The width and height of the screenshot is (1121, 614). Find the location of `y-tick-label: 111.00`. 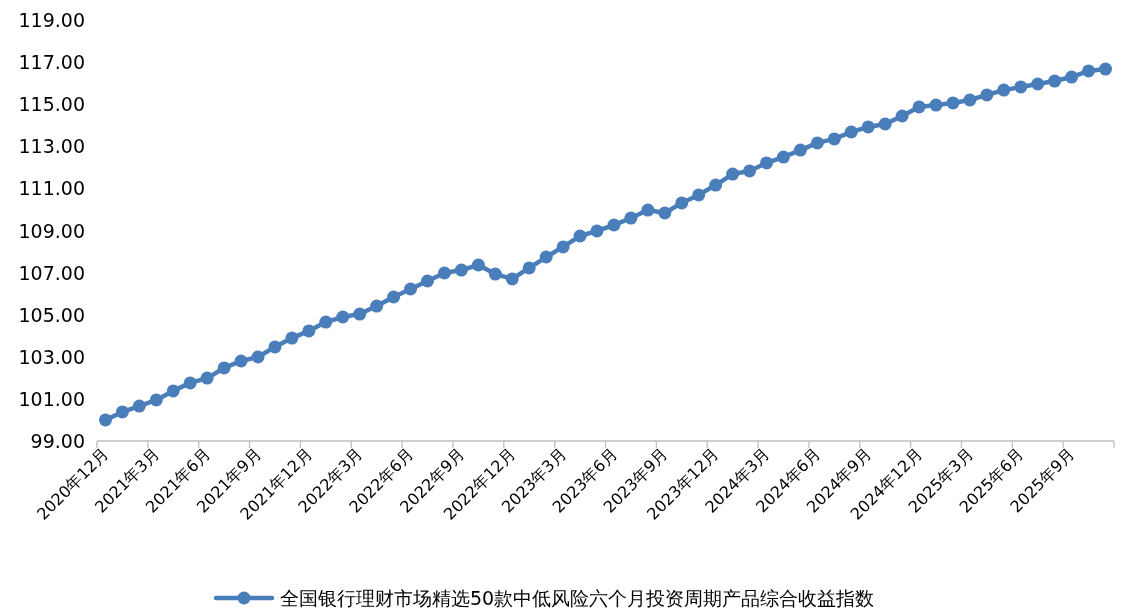

y-tick-label: 111.00 is located at coordinates (51, 188).